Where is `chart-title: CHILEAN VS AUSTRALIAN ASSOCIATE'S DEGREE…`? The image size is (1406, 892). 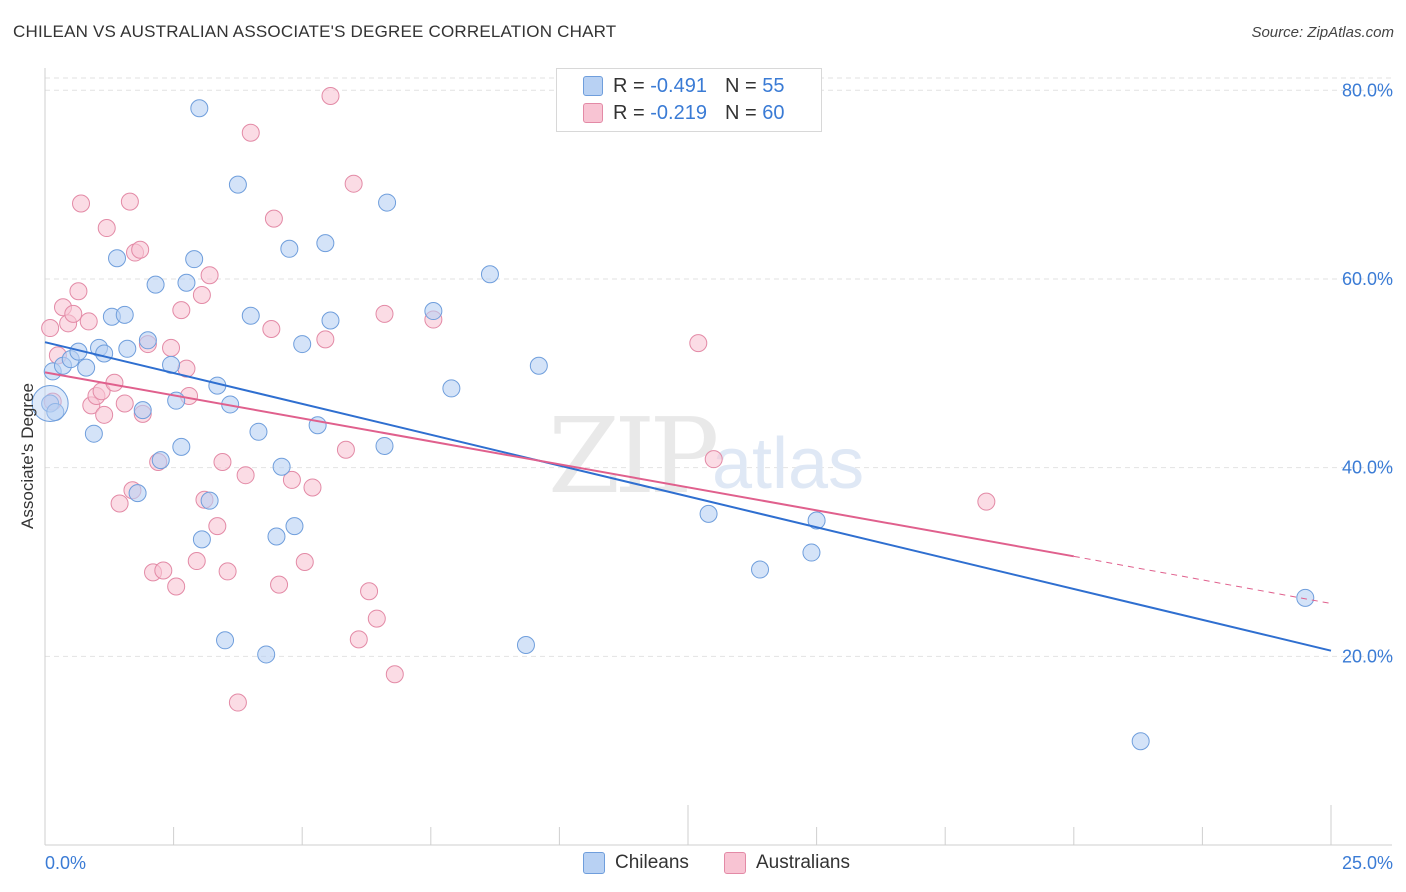 chart-title: CHILEAN VS AUSTRALIAN ASSOCIATE'S DEGREE… is located at coordinates (315, 31).